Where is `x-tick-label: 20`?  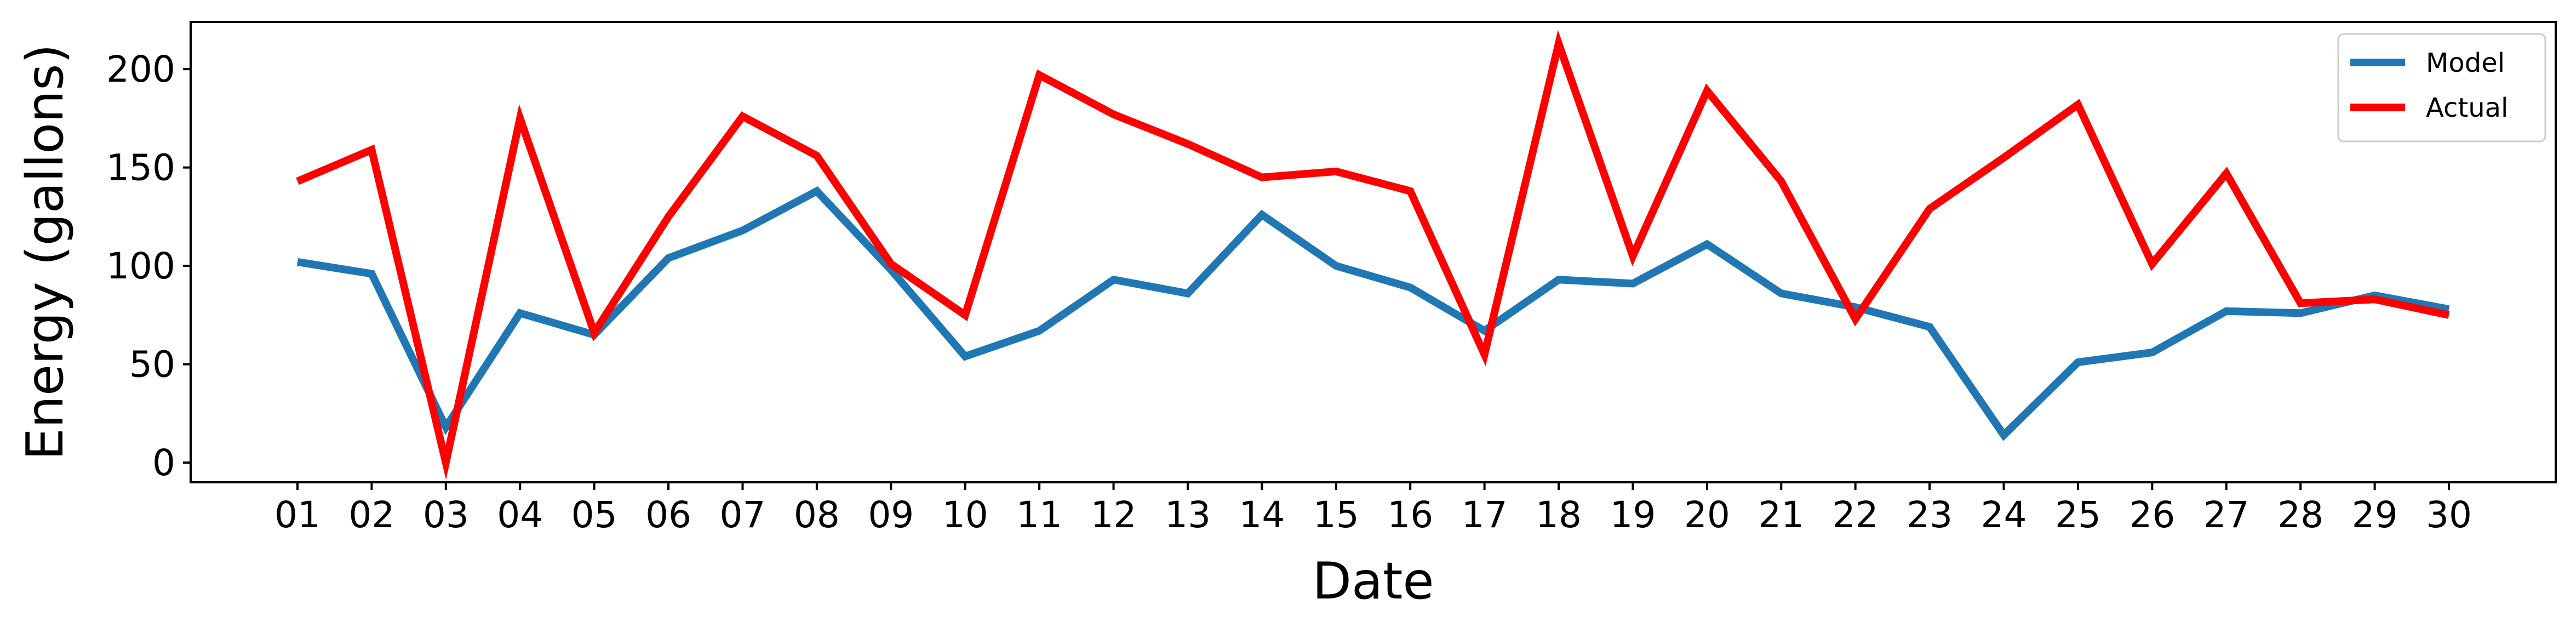
x-tick-label: 20 is located at coordinates (1707, 515).